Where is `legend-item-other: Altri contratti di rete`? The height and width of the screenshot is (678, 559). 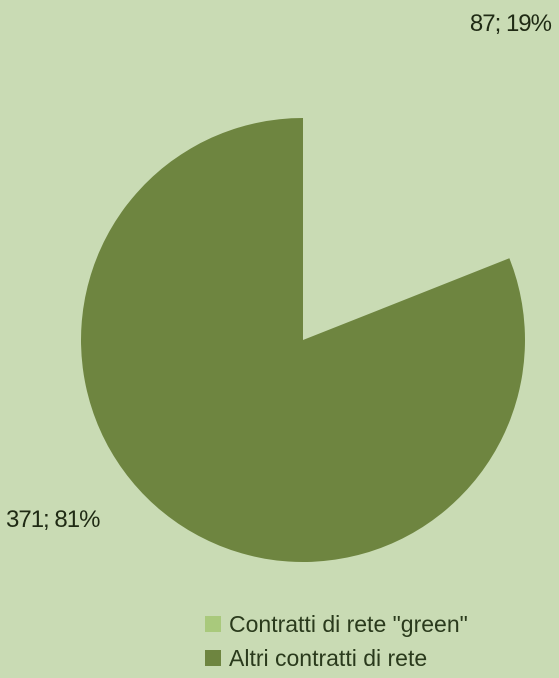 legend-item-other: Altri contratti di rete is located at coordinates (336, 658).